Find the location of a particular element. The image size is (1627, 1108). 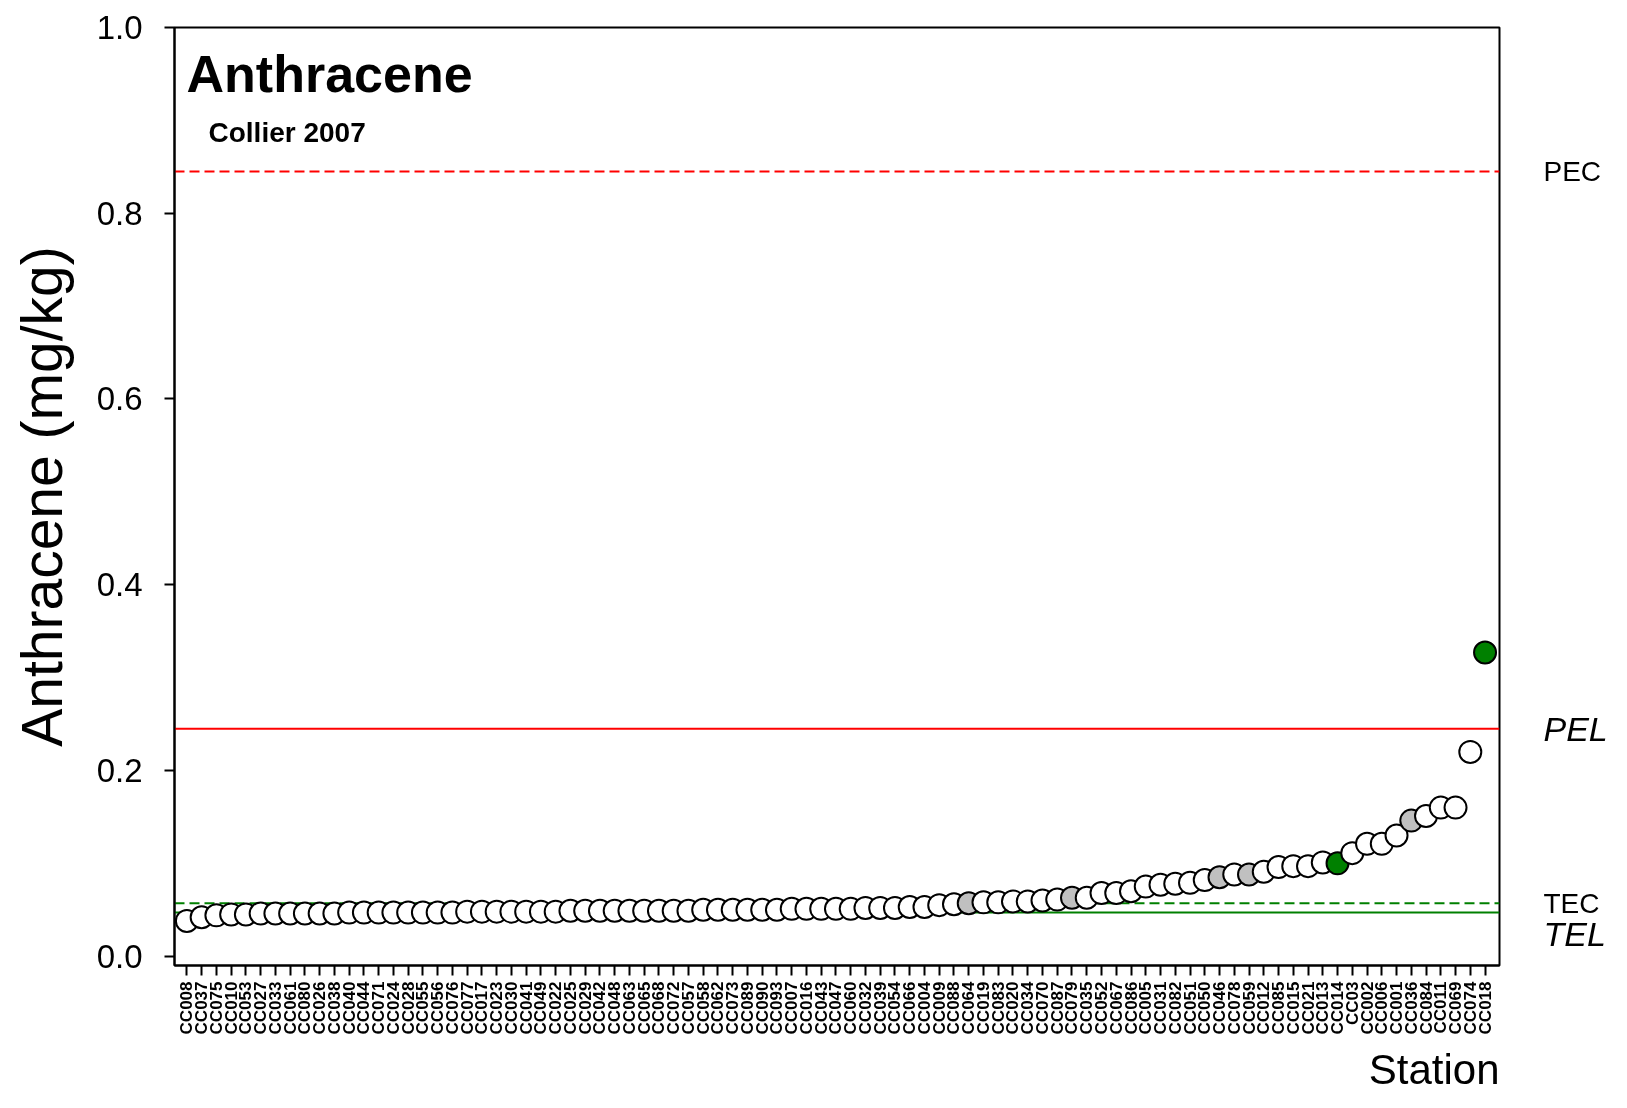

x-tick-label: CC025 is located at coordinates (570, 1008).